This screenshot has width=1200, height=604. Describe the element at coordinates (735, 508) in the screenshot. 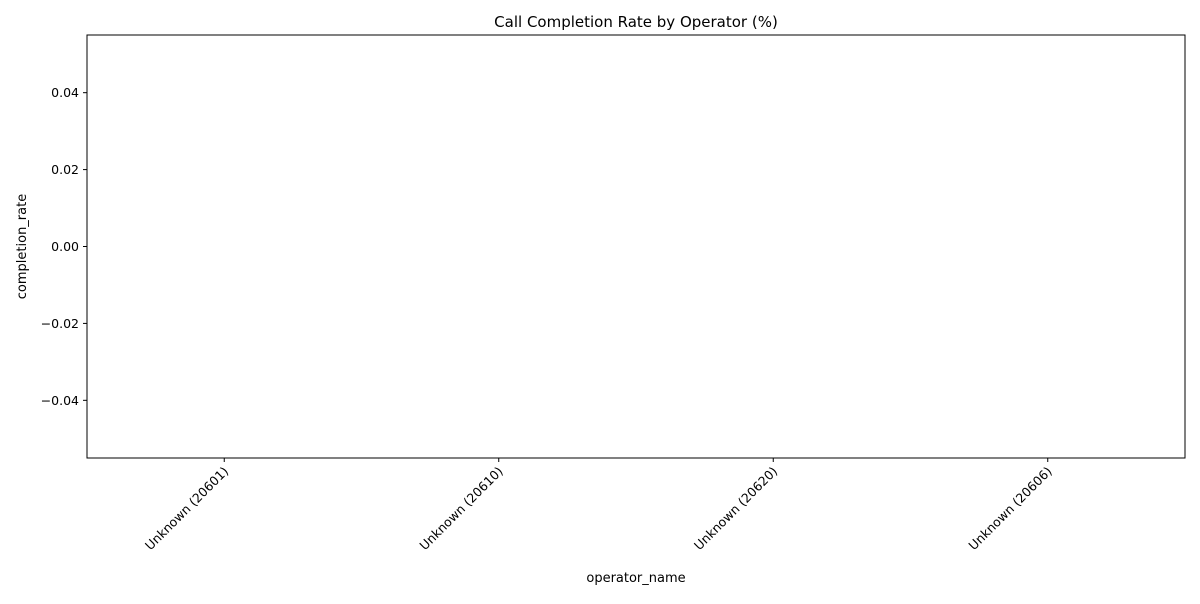

I see `x-tick-label: Unknown (20620)` at that location.